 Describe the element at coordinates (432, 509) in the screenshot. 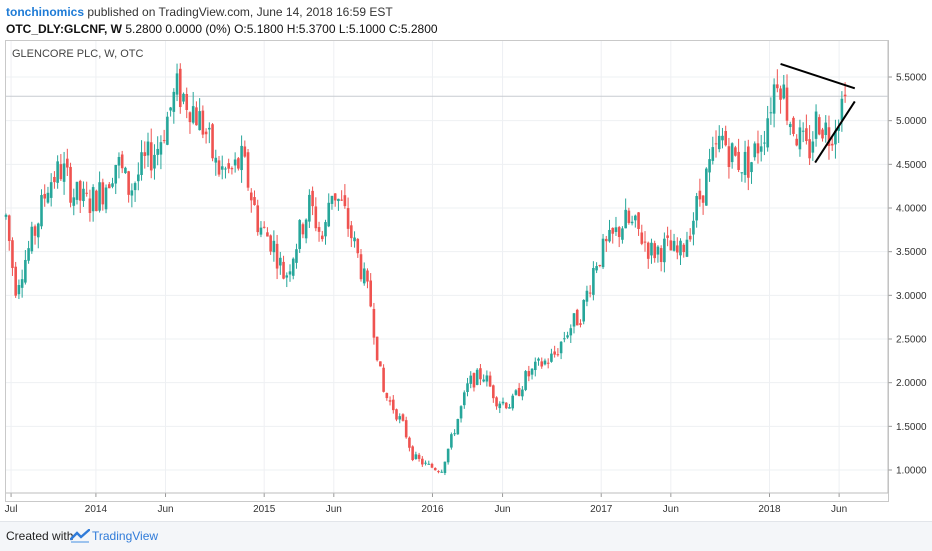

I see `x-tick-label: 2016` at that location.